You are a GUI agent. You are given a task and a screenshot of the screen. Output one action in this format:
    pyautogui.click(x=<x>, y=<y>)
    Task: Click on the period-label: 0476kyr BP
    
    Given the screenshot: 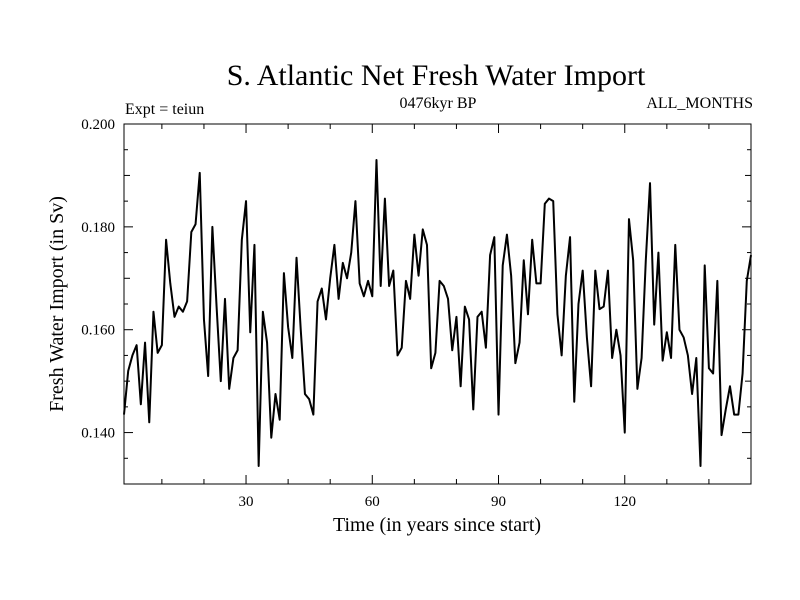 What is the action you would take?
    pyautogui.click(x=438, y=103)
    